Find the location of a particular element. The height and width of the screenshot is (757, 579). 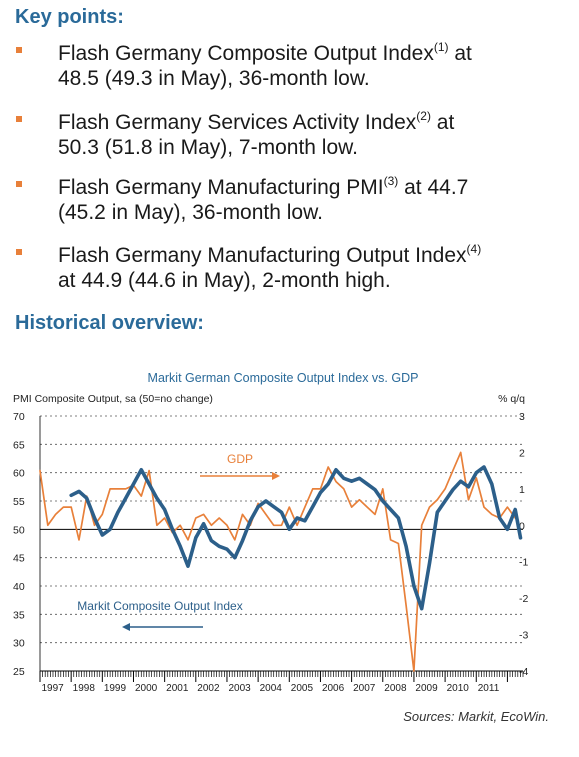

left-tick-label: 35 is located at coordinates (19, 615).